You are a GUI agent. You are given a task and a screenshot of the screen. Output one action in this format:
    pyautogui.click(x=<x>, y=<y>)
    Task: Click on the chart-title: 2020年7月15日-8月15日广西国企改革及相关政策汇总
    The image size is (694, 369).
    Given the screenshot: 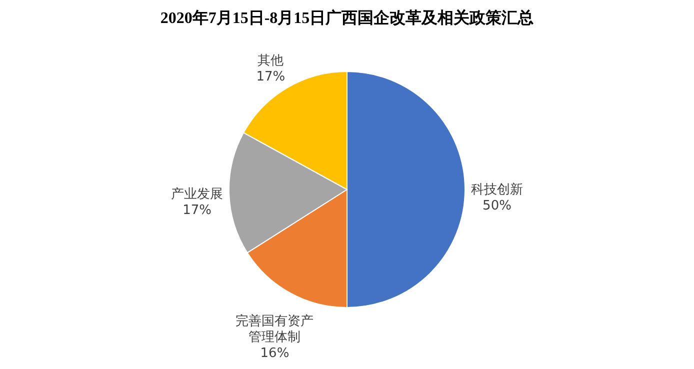 What is the action you would take?
    pyautogui.click(x=347, y=18)
    